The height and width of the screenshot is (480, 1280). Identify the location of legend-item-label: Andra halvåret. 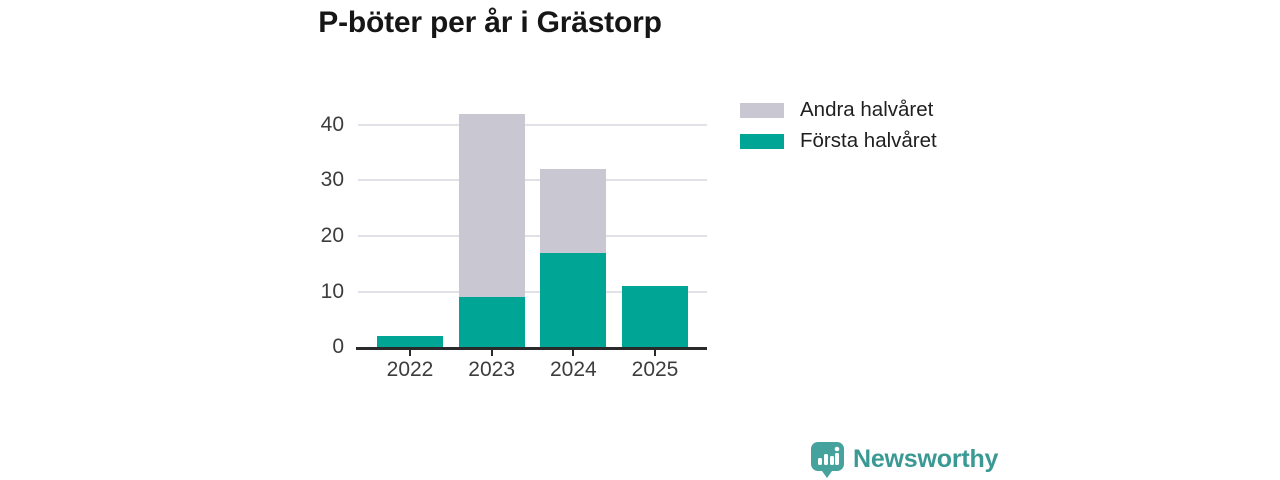
(867, 109).